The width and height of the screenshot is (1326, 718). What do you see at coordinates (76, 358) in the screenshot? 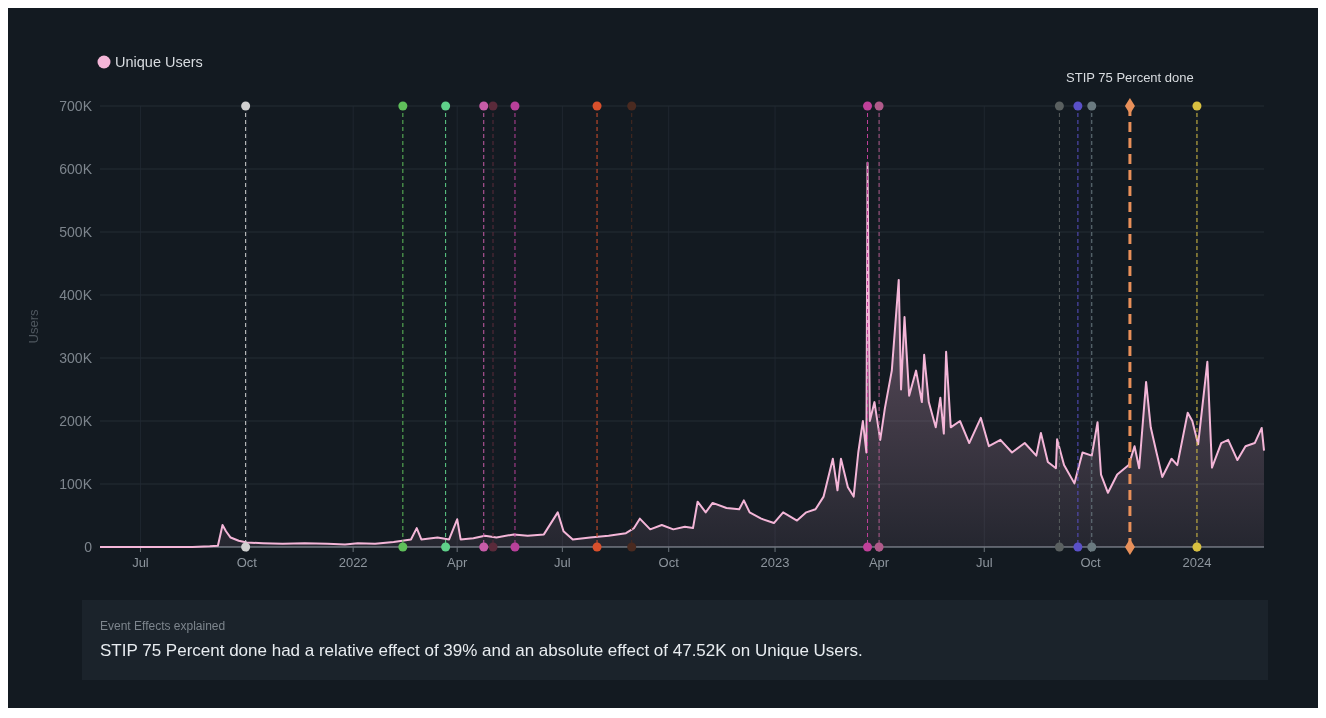
I see `y-tick-label: 300K` at bounding box center [76, 358].